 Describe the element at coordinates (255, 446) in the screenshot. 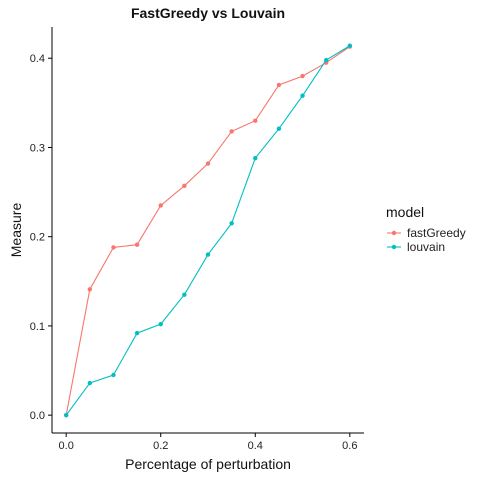

I see `x-tick-label: 0.4` at that location.